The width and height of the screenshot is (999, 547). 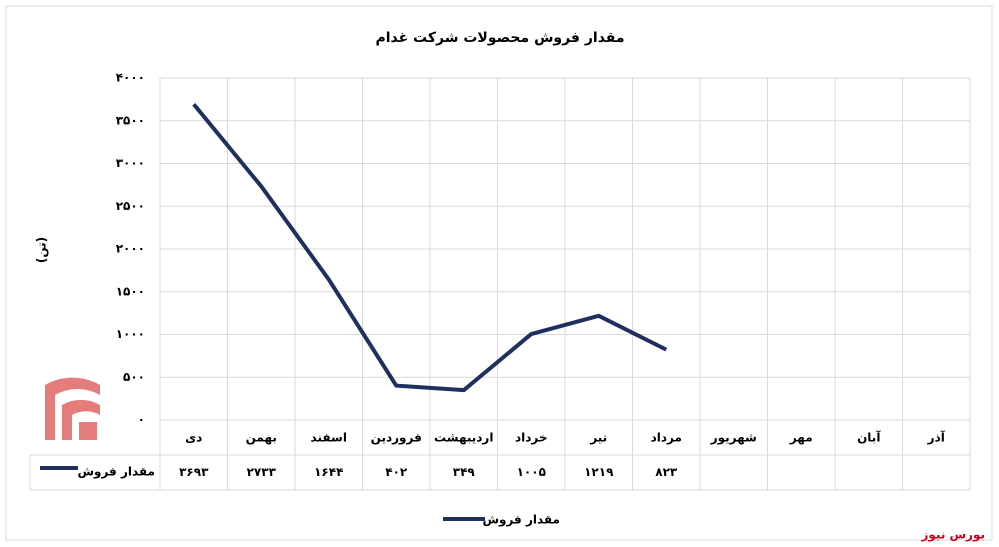 What do you see at coordinates (599, 472) in the screenshot?
I see `table-value: ۱۲۱۹` at bounding box center [599, 472].